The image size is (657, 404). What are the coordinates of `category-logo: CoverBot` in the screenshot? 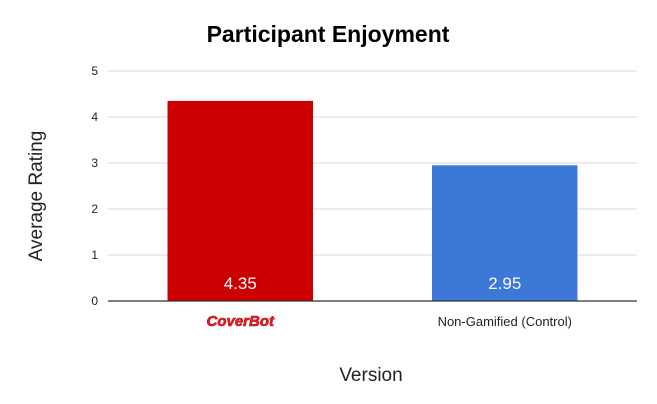 It's located at (240, 321).